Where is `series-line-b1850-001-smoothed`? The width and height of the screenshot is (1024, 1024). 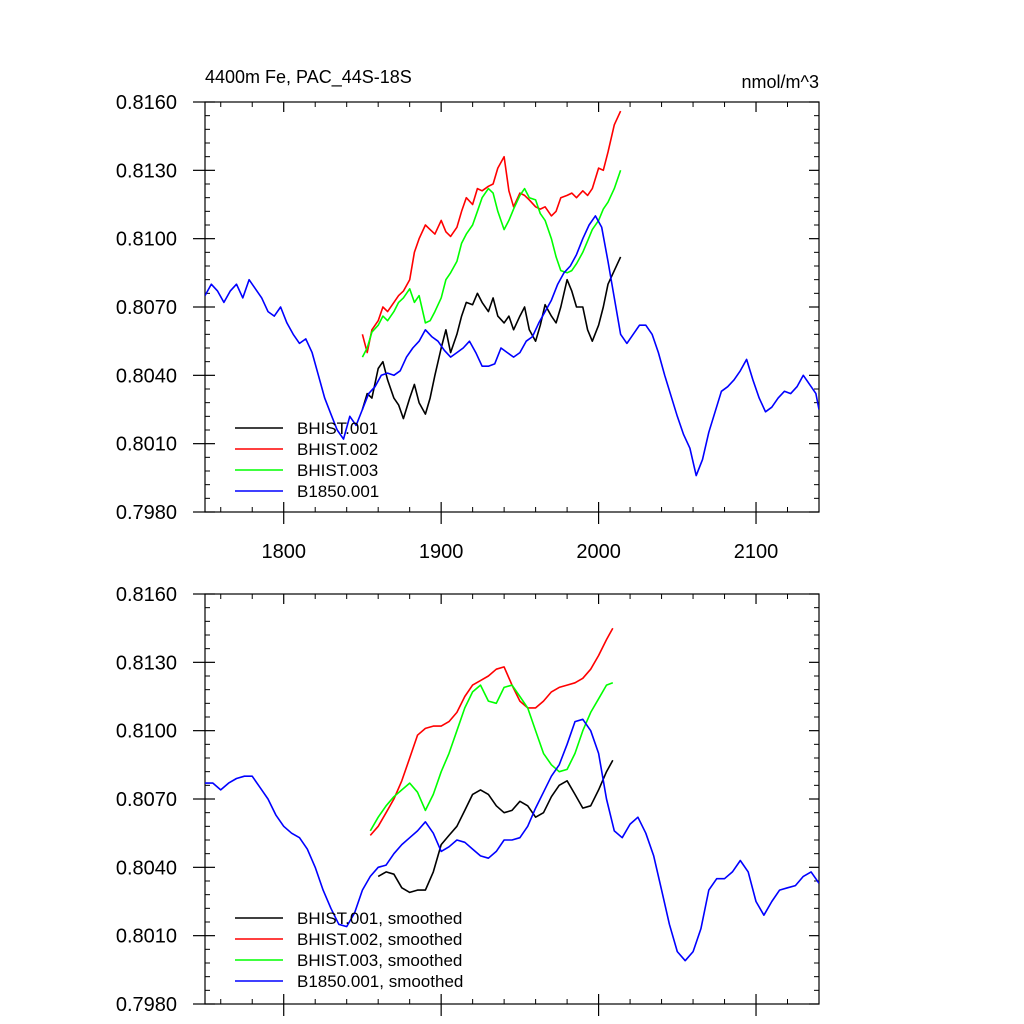 series-line-b1850-001-smoothed is located at coordinates (512, 840).